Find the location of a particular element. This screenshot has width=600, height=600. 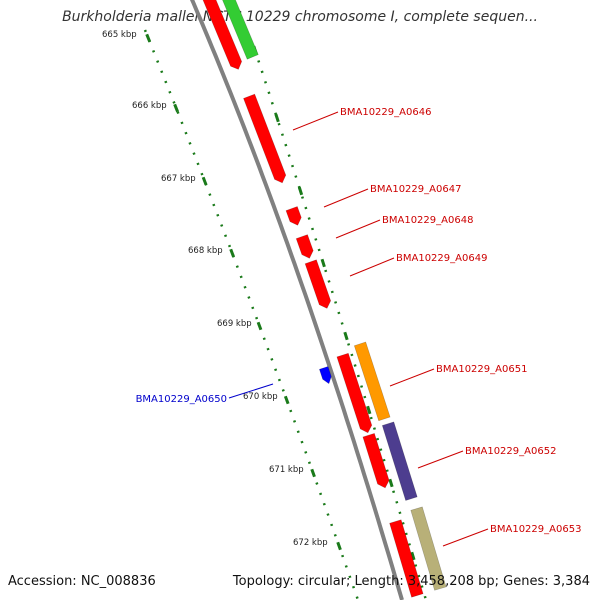

cog-bar-a0651 is located at coordinates (372, 381).